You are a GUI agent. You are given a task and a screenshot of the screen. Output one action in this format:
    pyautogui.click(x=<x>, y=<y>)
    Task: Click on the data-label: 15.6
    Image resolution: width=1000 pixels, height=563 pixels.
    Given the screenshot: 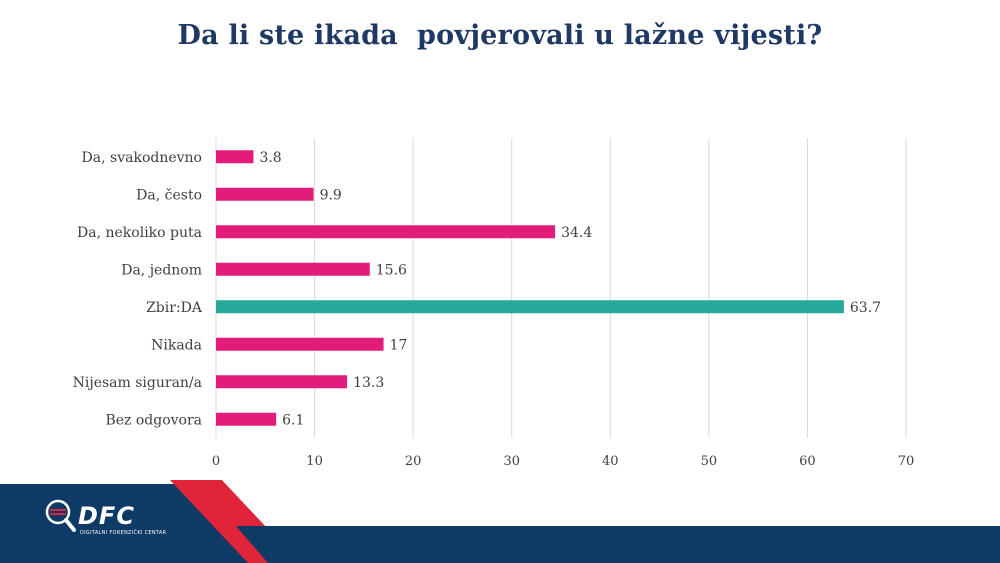 What is the action you would take?
    pyautogui.click(x=391, y=270)
    